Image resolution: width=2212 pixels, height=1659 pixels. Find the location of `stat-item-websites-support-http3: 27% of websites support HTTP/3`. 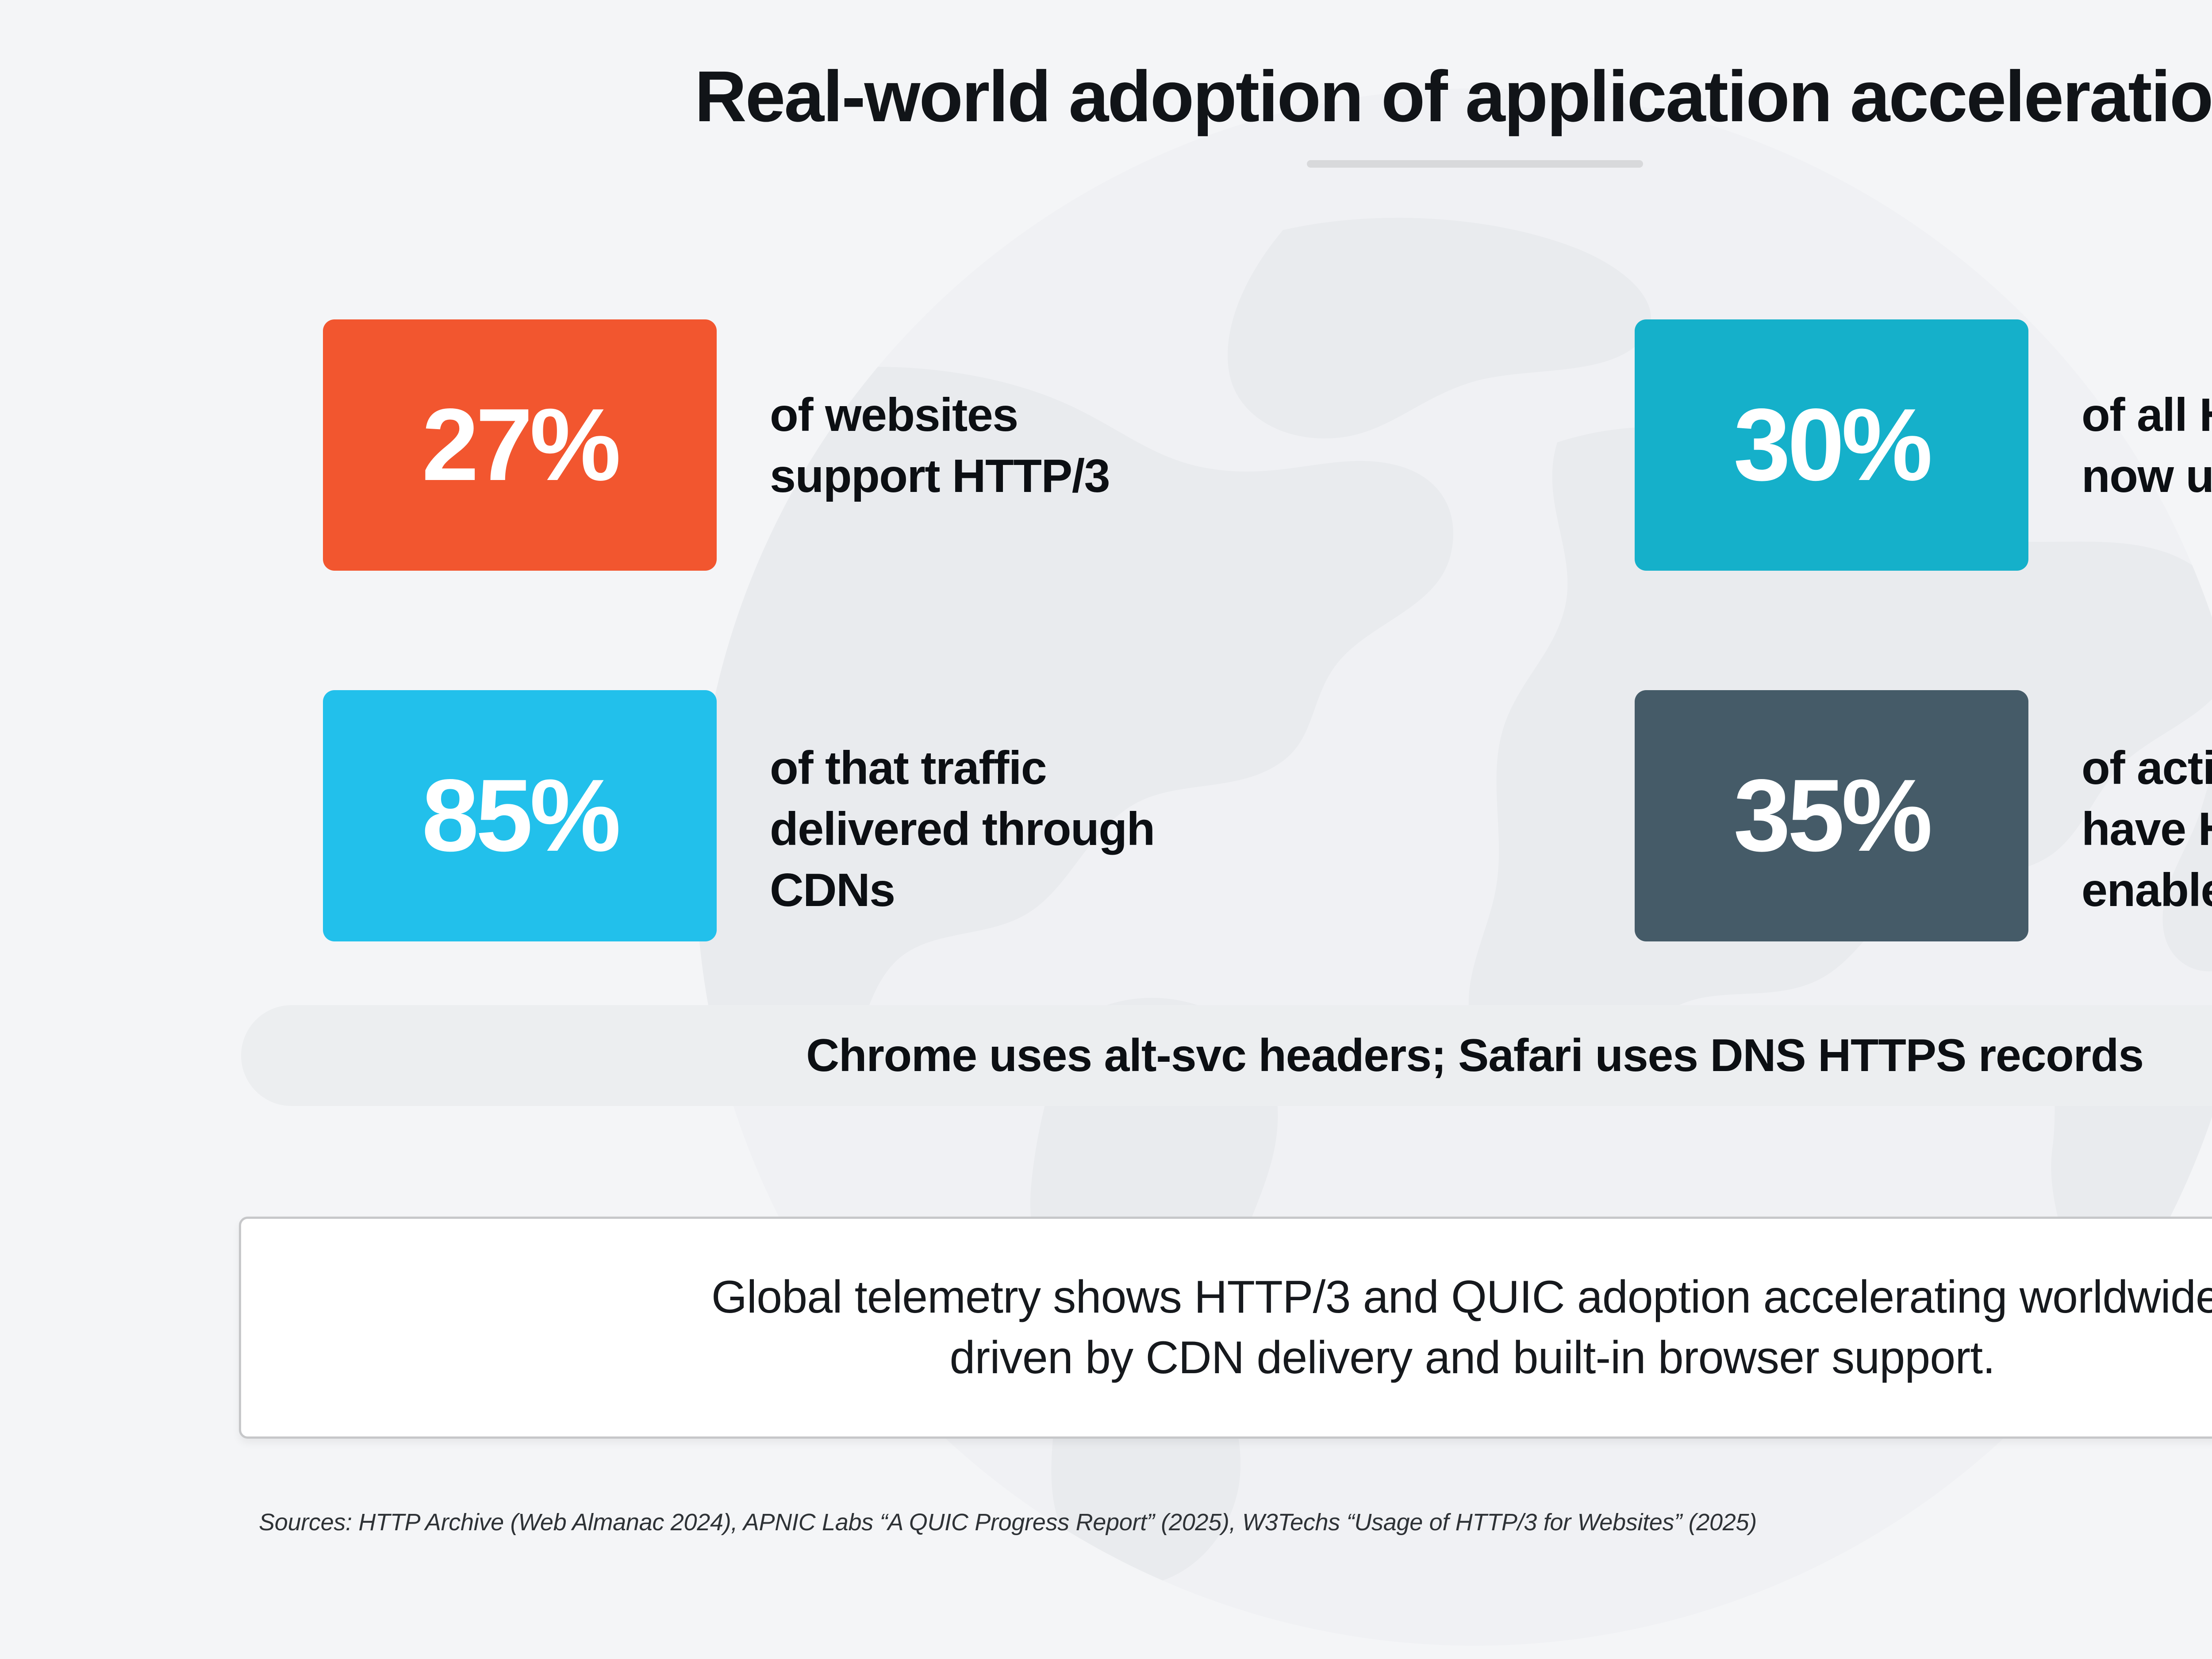

stat-item-websites-support-http3: 27% of websites support HTTP/3 is located at coordinates (979, 504).